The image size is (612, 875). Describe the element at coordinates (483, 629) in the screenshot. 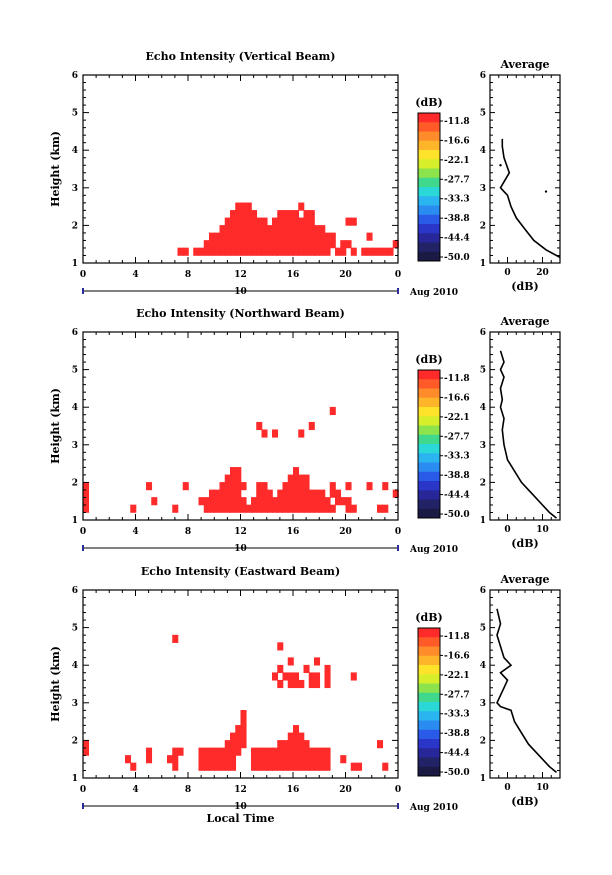

I see `profile-y-tick-label: 5` at that location.